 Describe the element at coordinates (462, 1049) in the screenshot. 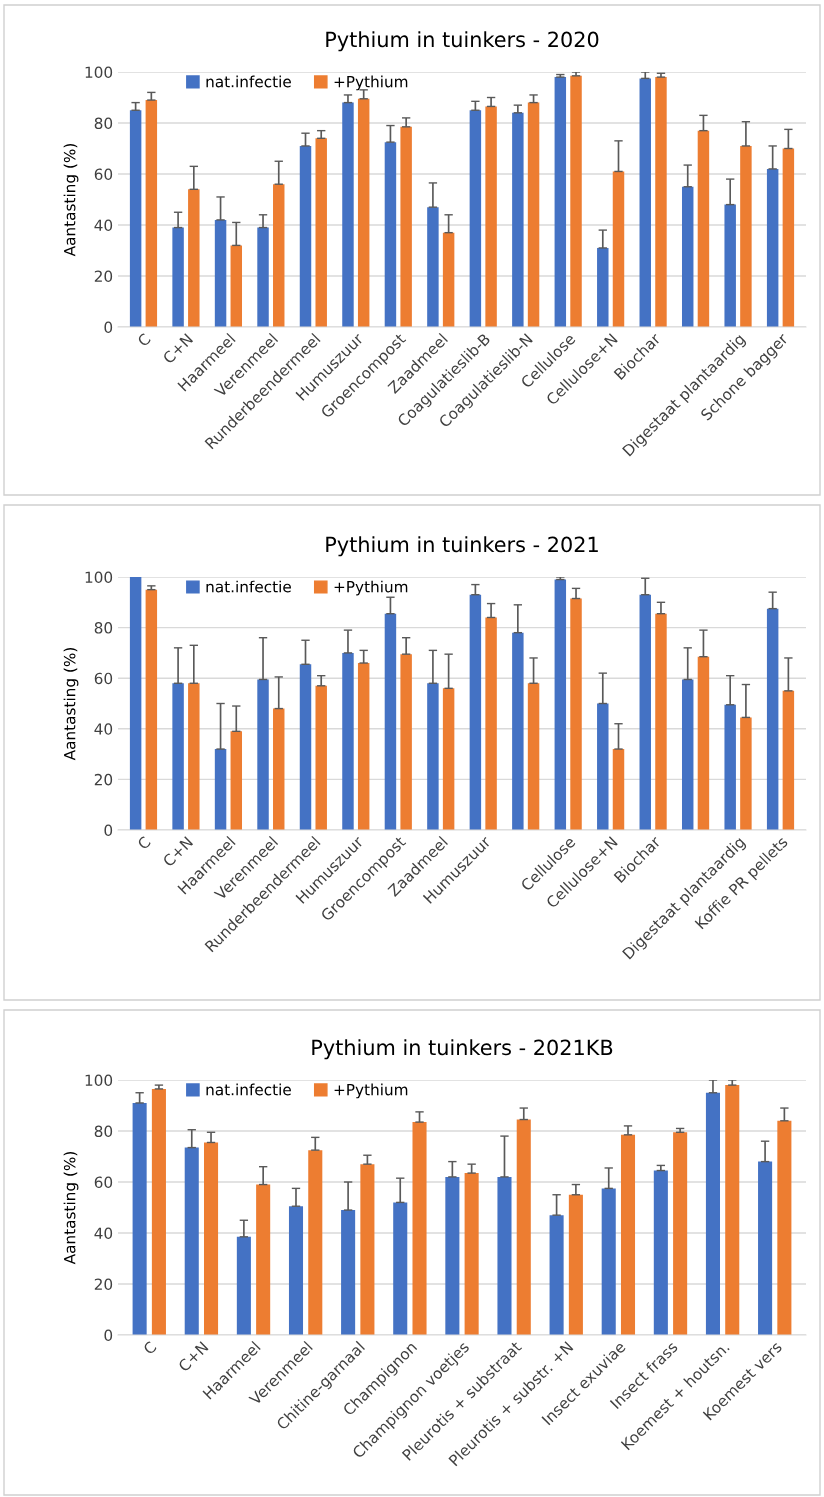

I see `chart-title: Pythium in tuinkers - 2021KB` at that location.